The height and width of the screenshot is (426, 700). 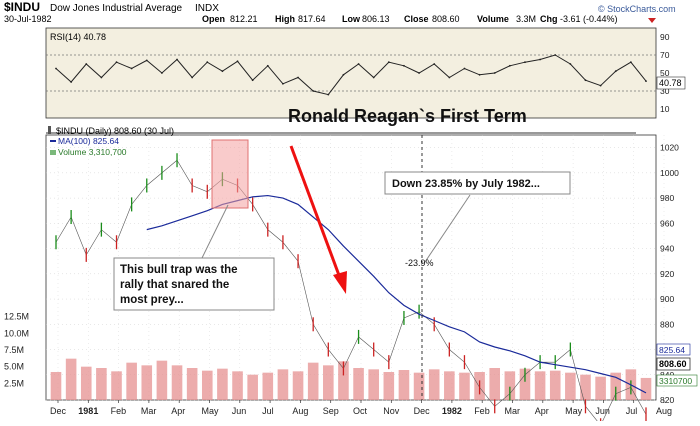 I want to click on volume-last-box, so click(x=677, y=380).